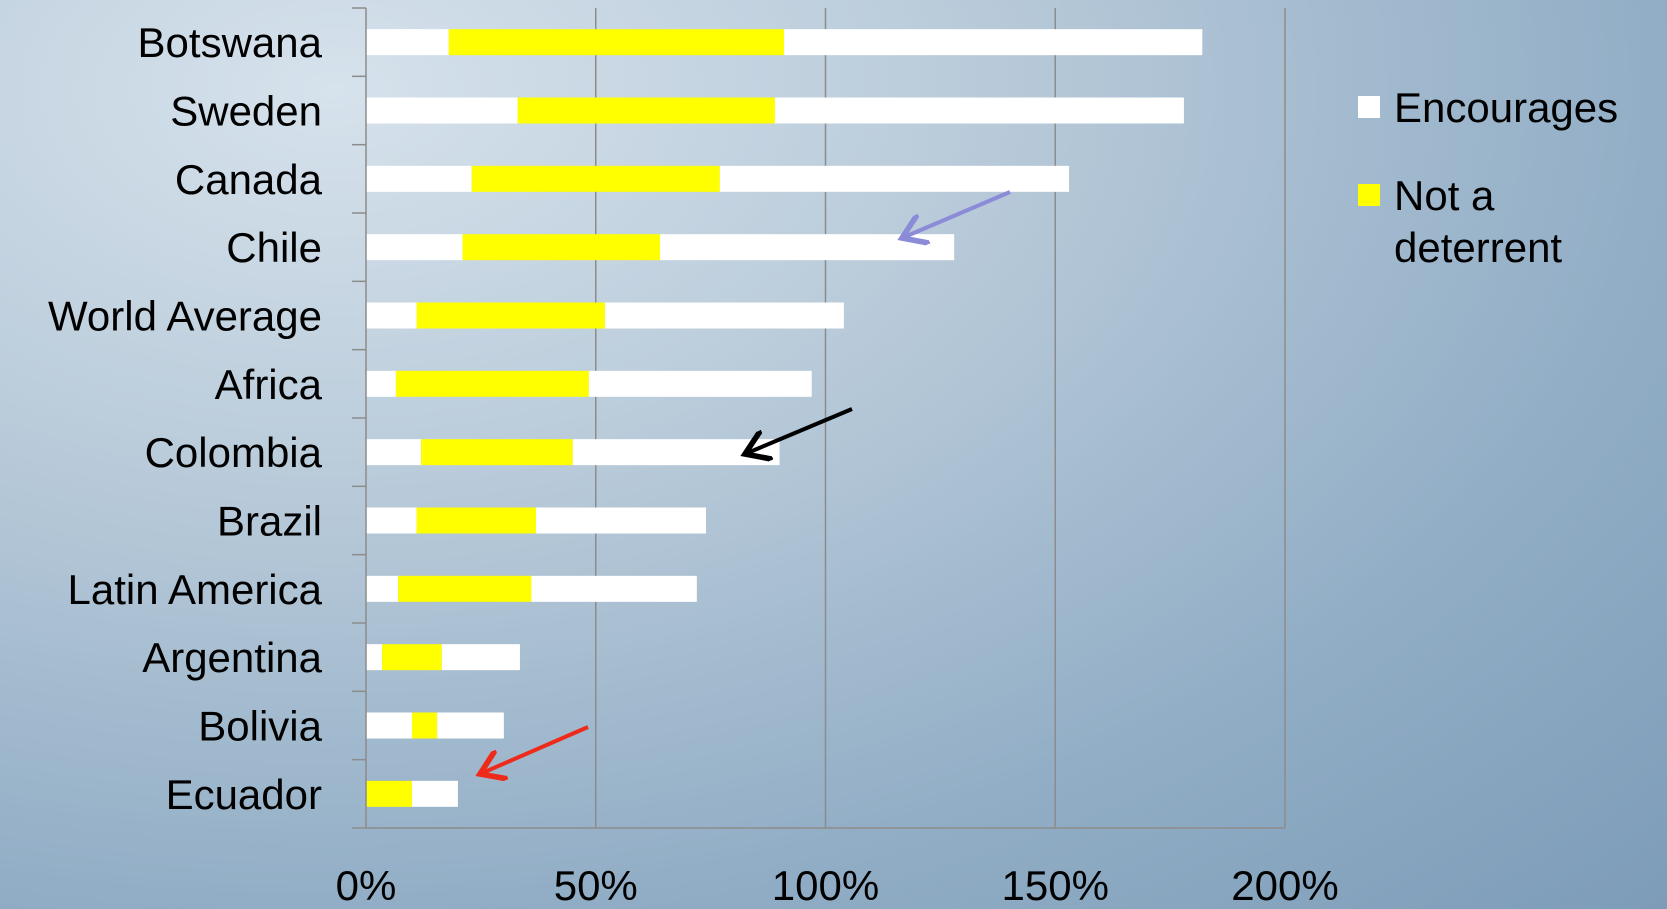  I want to click on legend-item-not-a-deterrent: Not a deterrent, so click(1488, 222).